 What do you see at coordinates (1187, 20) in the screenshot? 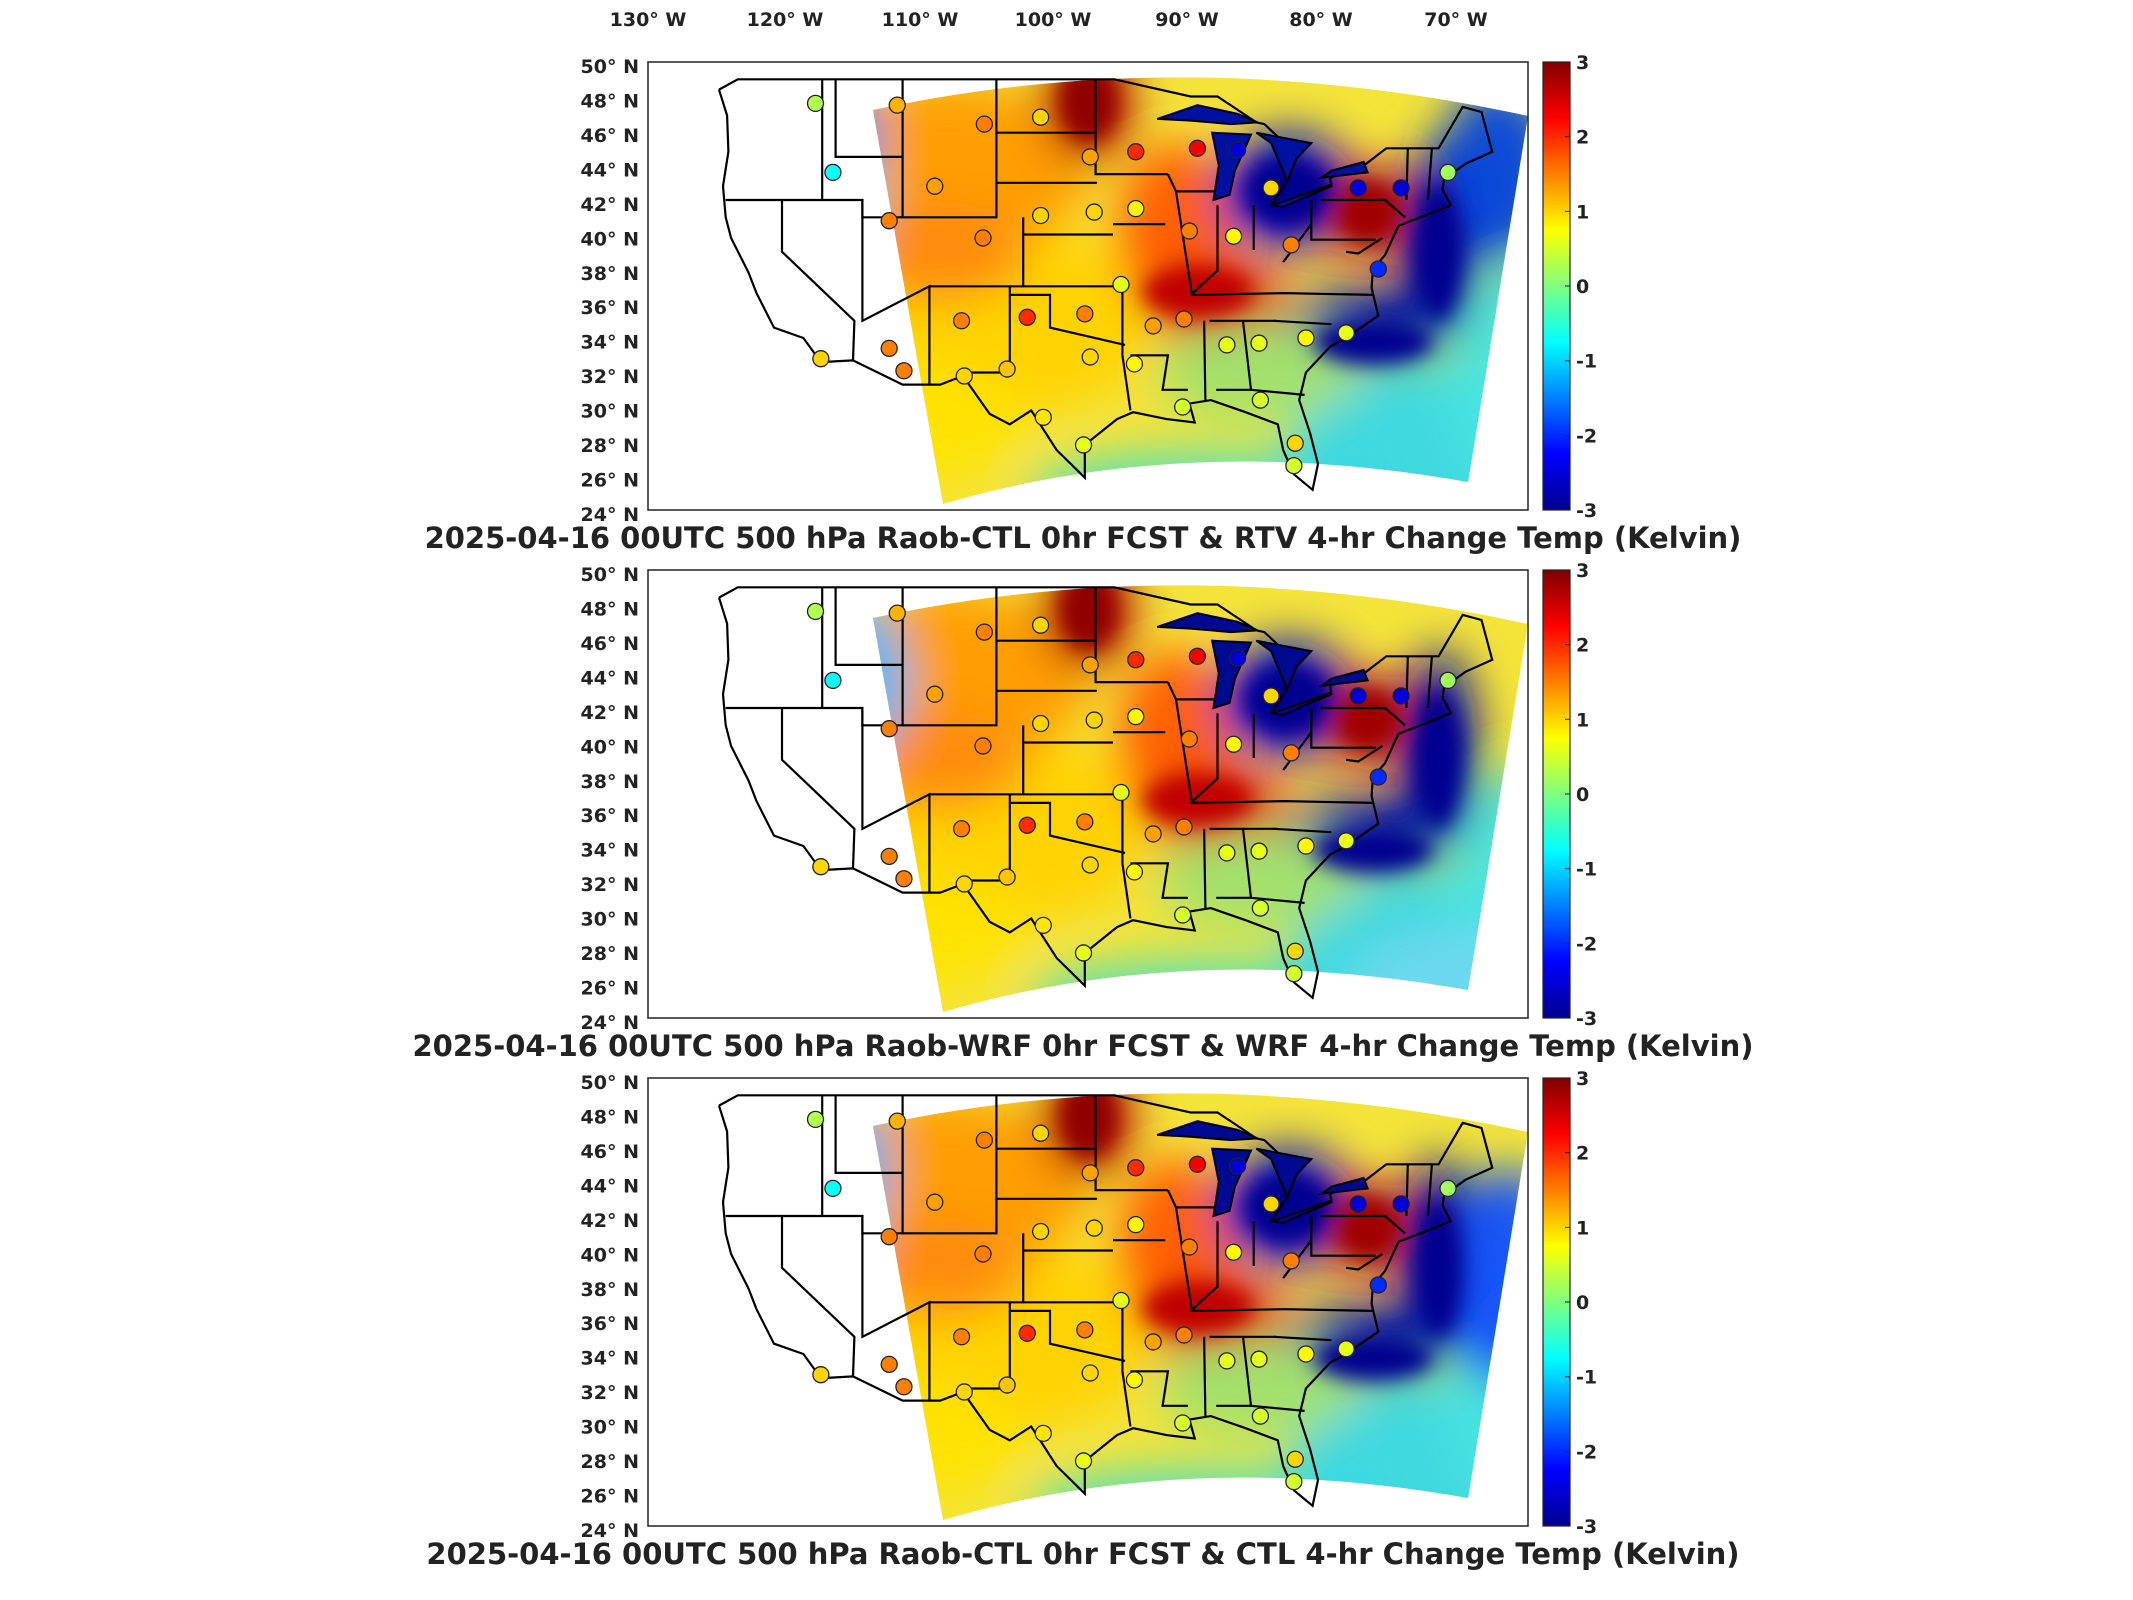
I see `lon-label: 90° W` at bounding box center [1187, 20].